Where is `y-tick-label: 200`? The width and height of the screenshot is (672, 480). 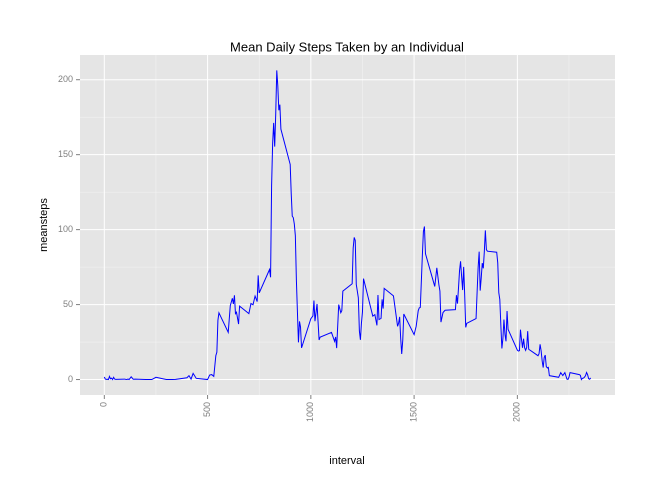
y-tick-label: 200 is located at coordinates (65, 79).